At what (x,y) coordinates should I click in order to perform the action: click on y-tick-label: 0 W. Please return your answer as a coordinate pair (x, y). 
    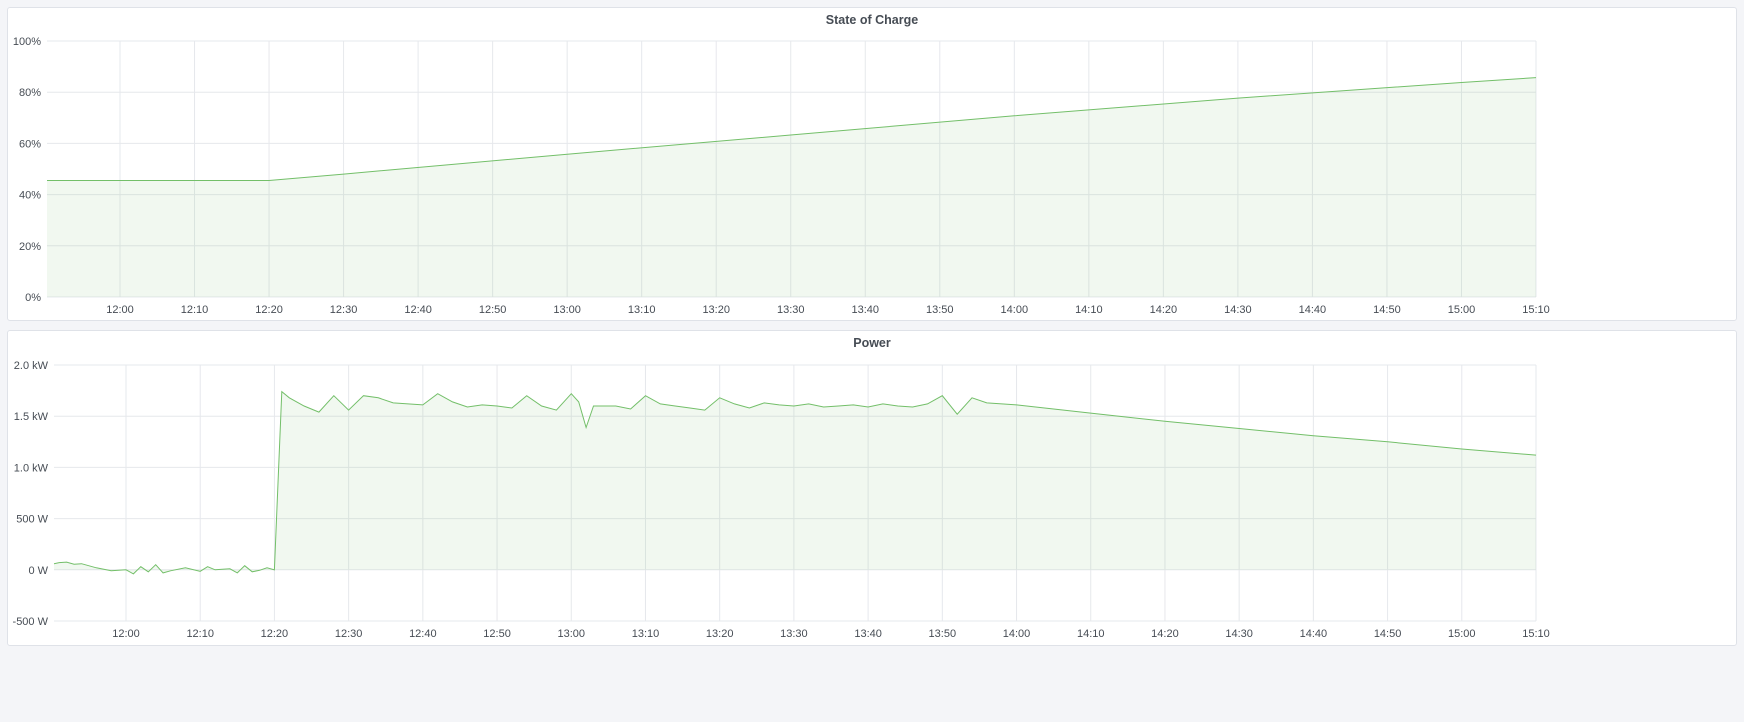
    Looking at the image, I should click on (38, 571).